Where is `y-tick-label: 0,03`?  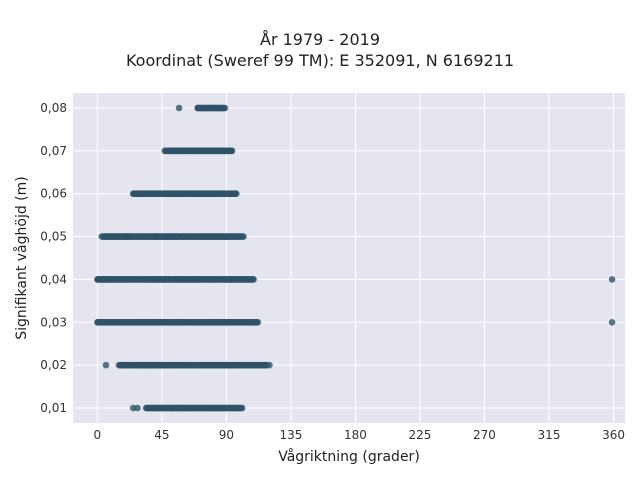 y-tick-label: 0,03 is located at coordinates (53, 322).